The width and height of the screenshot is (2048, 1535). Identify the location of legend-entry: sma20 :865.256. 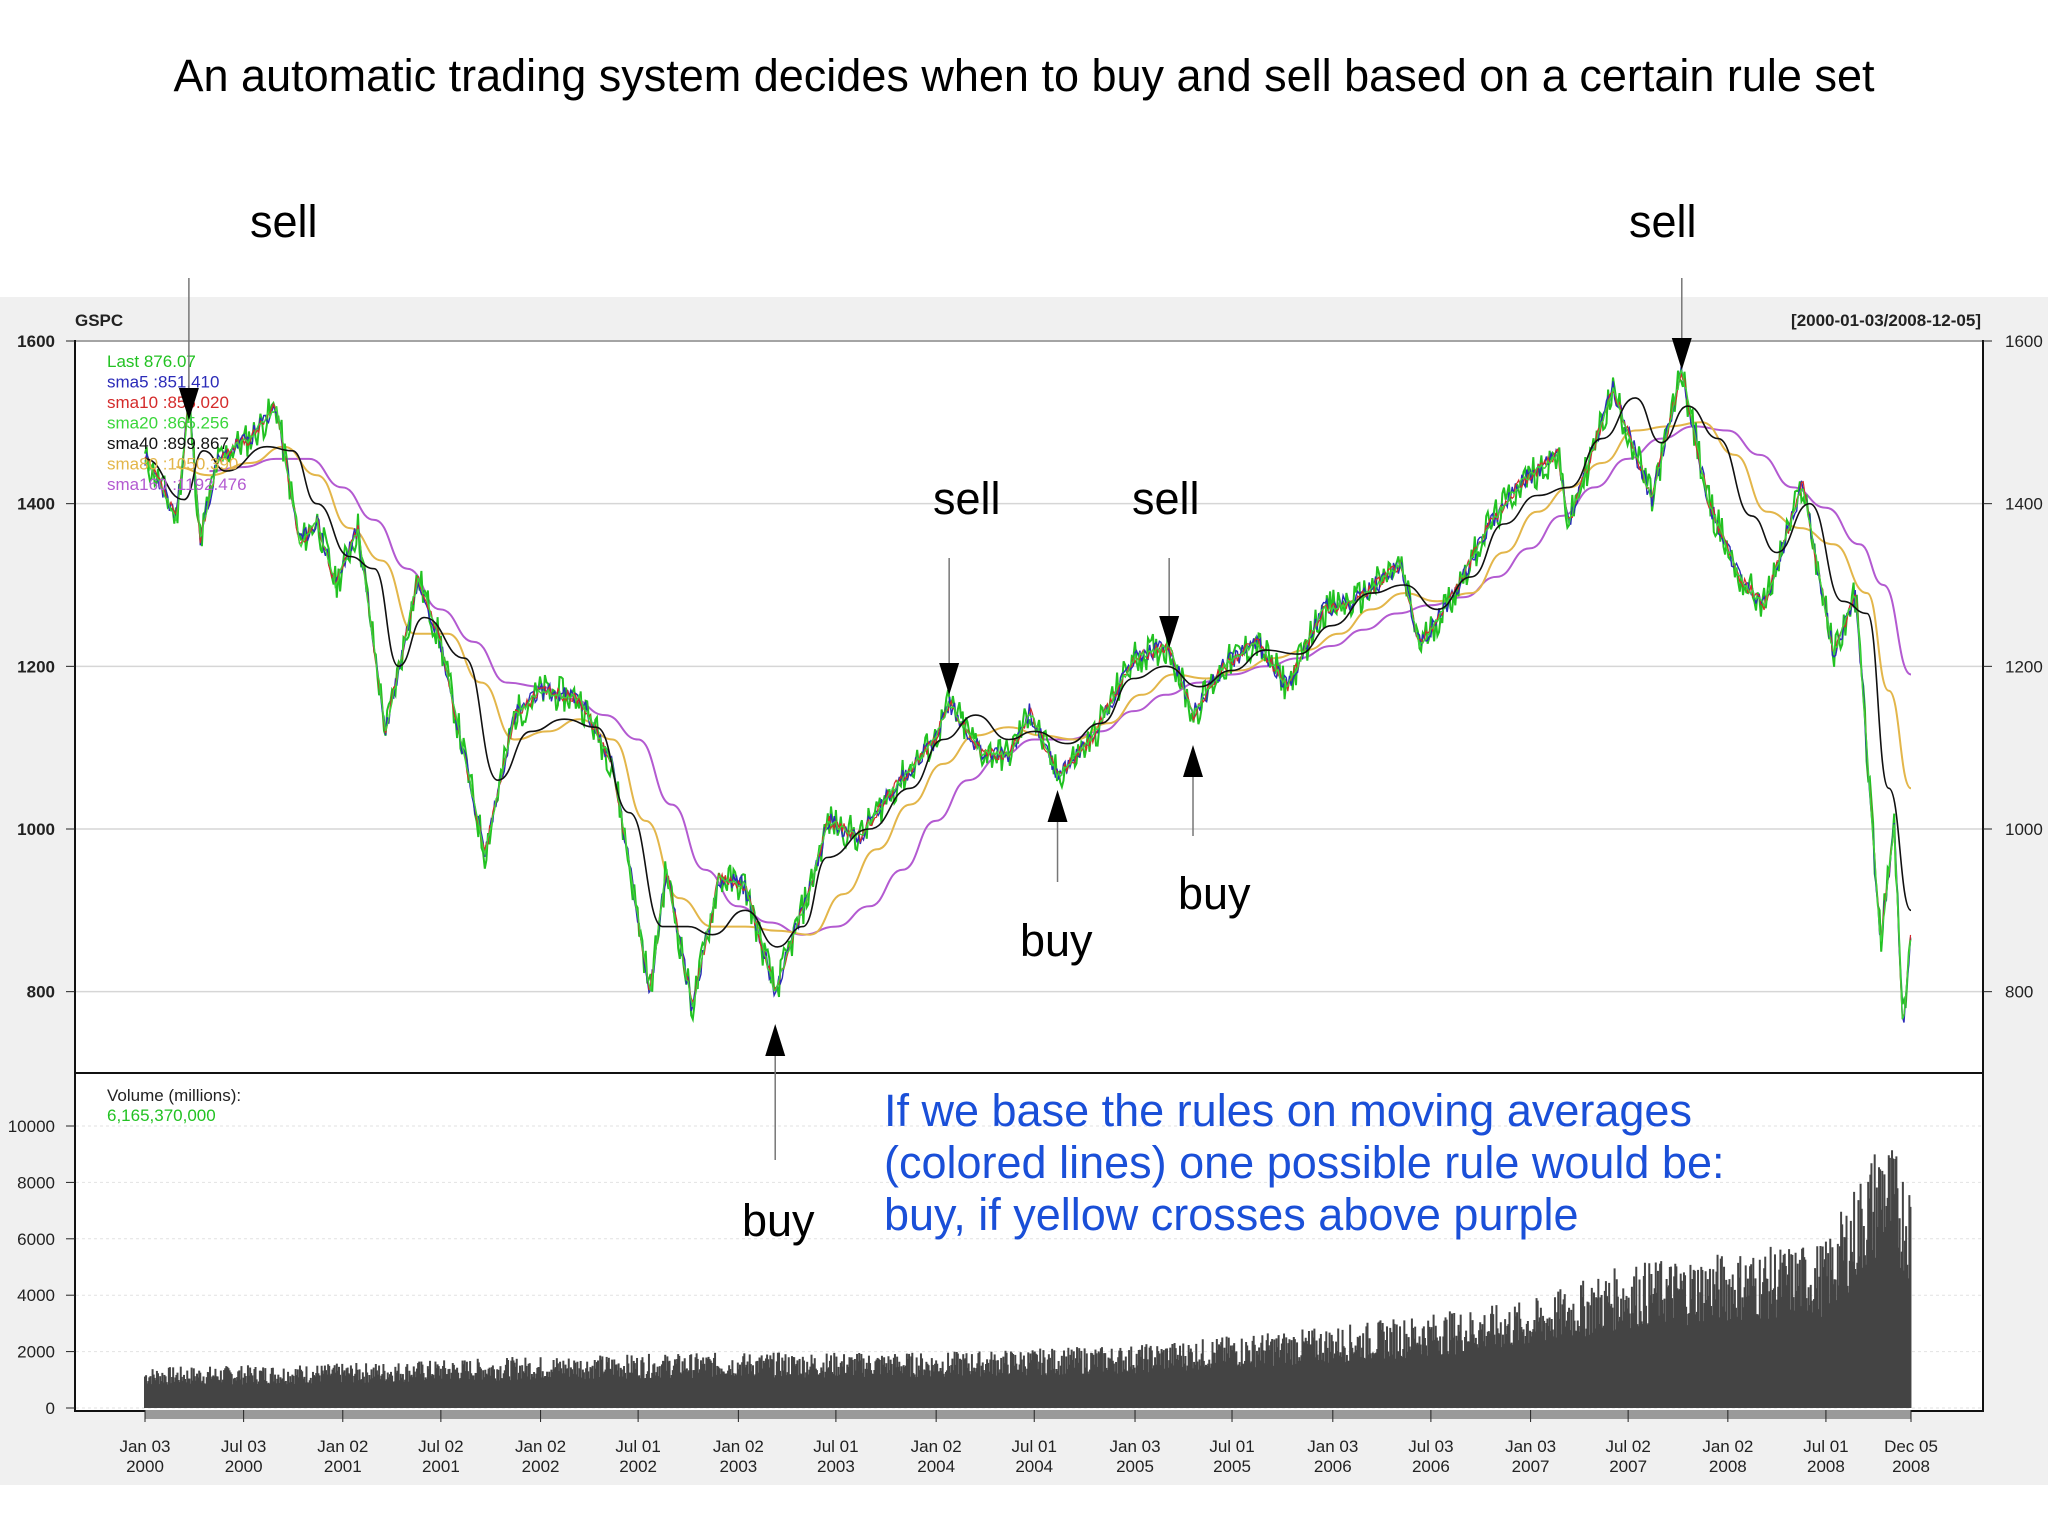
(168, 423).